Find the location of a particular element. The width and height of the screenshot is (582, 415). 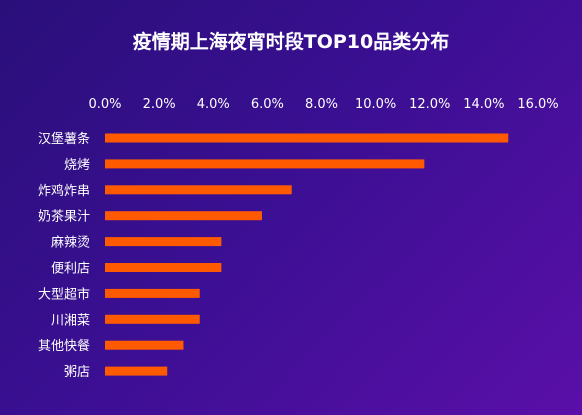

x-tick-label: 8.0% is located at coordinates (321, 104).